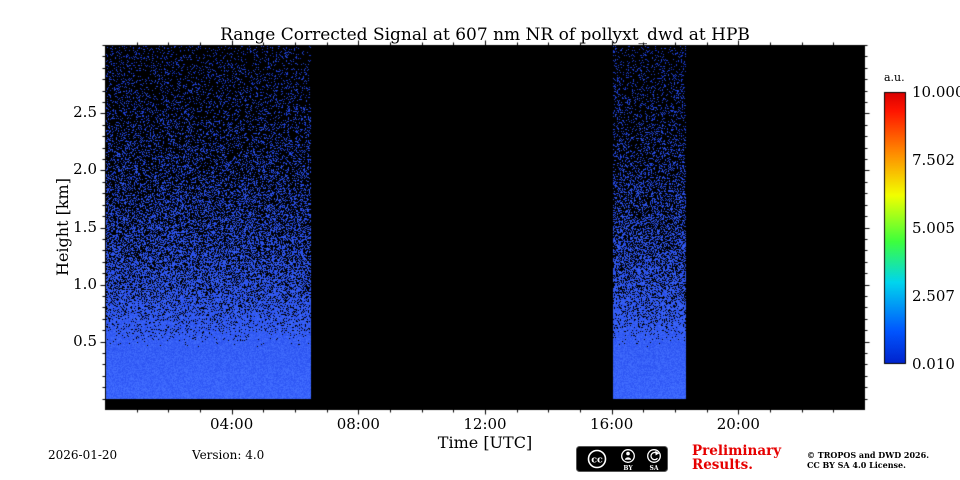 This screenshot has width=960, height=480. Describe the element at coordinates (722, 465) in the screenshot. I see `preliminary-line2: Results.` at that location.